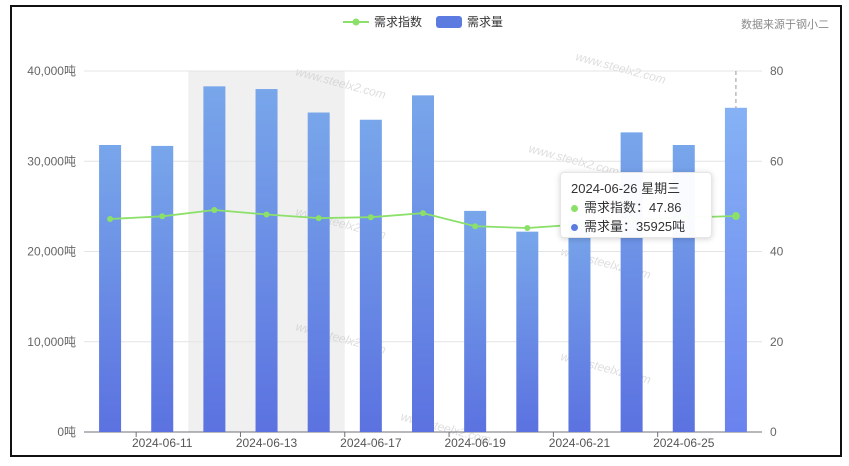 This screenshot has height=466, width=849. What do you see at coordinates (777, 71) in the screenshot?
I see `y-right-tick-label: 80` at bounding box center [777, 71].